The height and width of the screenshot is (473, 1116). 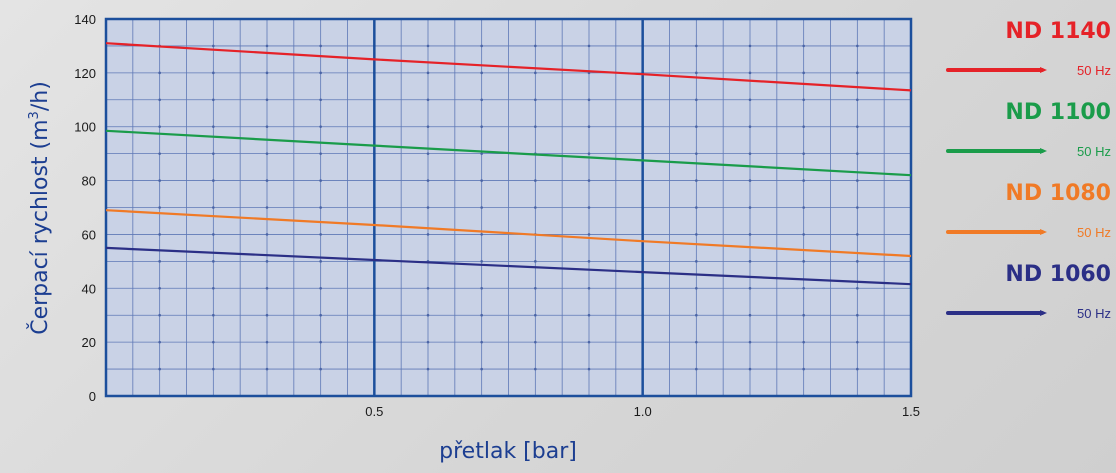 What do you see at coordinates (89, 234) in the screenshot?
I see `y-tick-label: 60` at bounding box center [89, 234].